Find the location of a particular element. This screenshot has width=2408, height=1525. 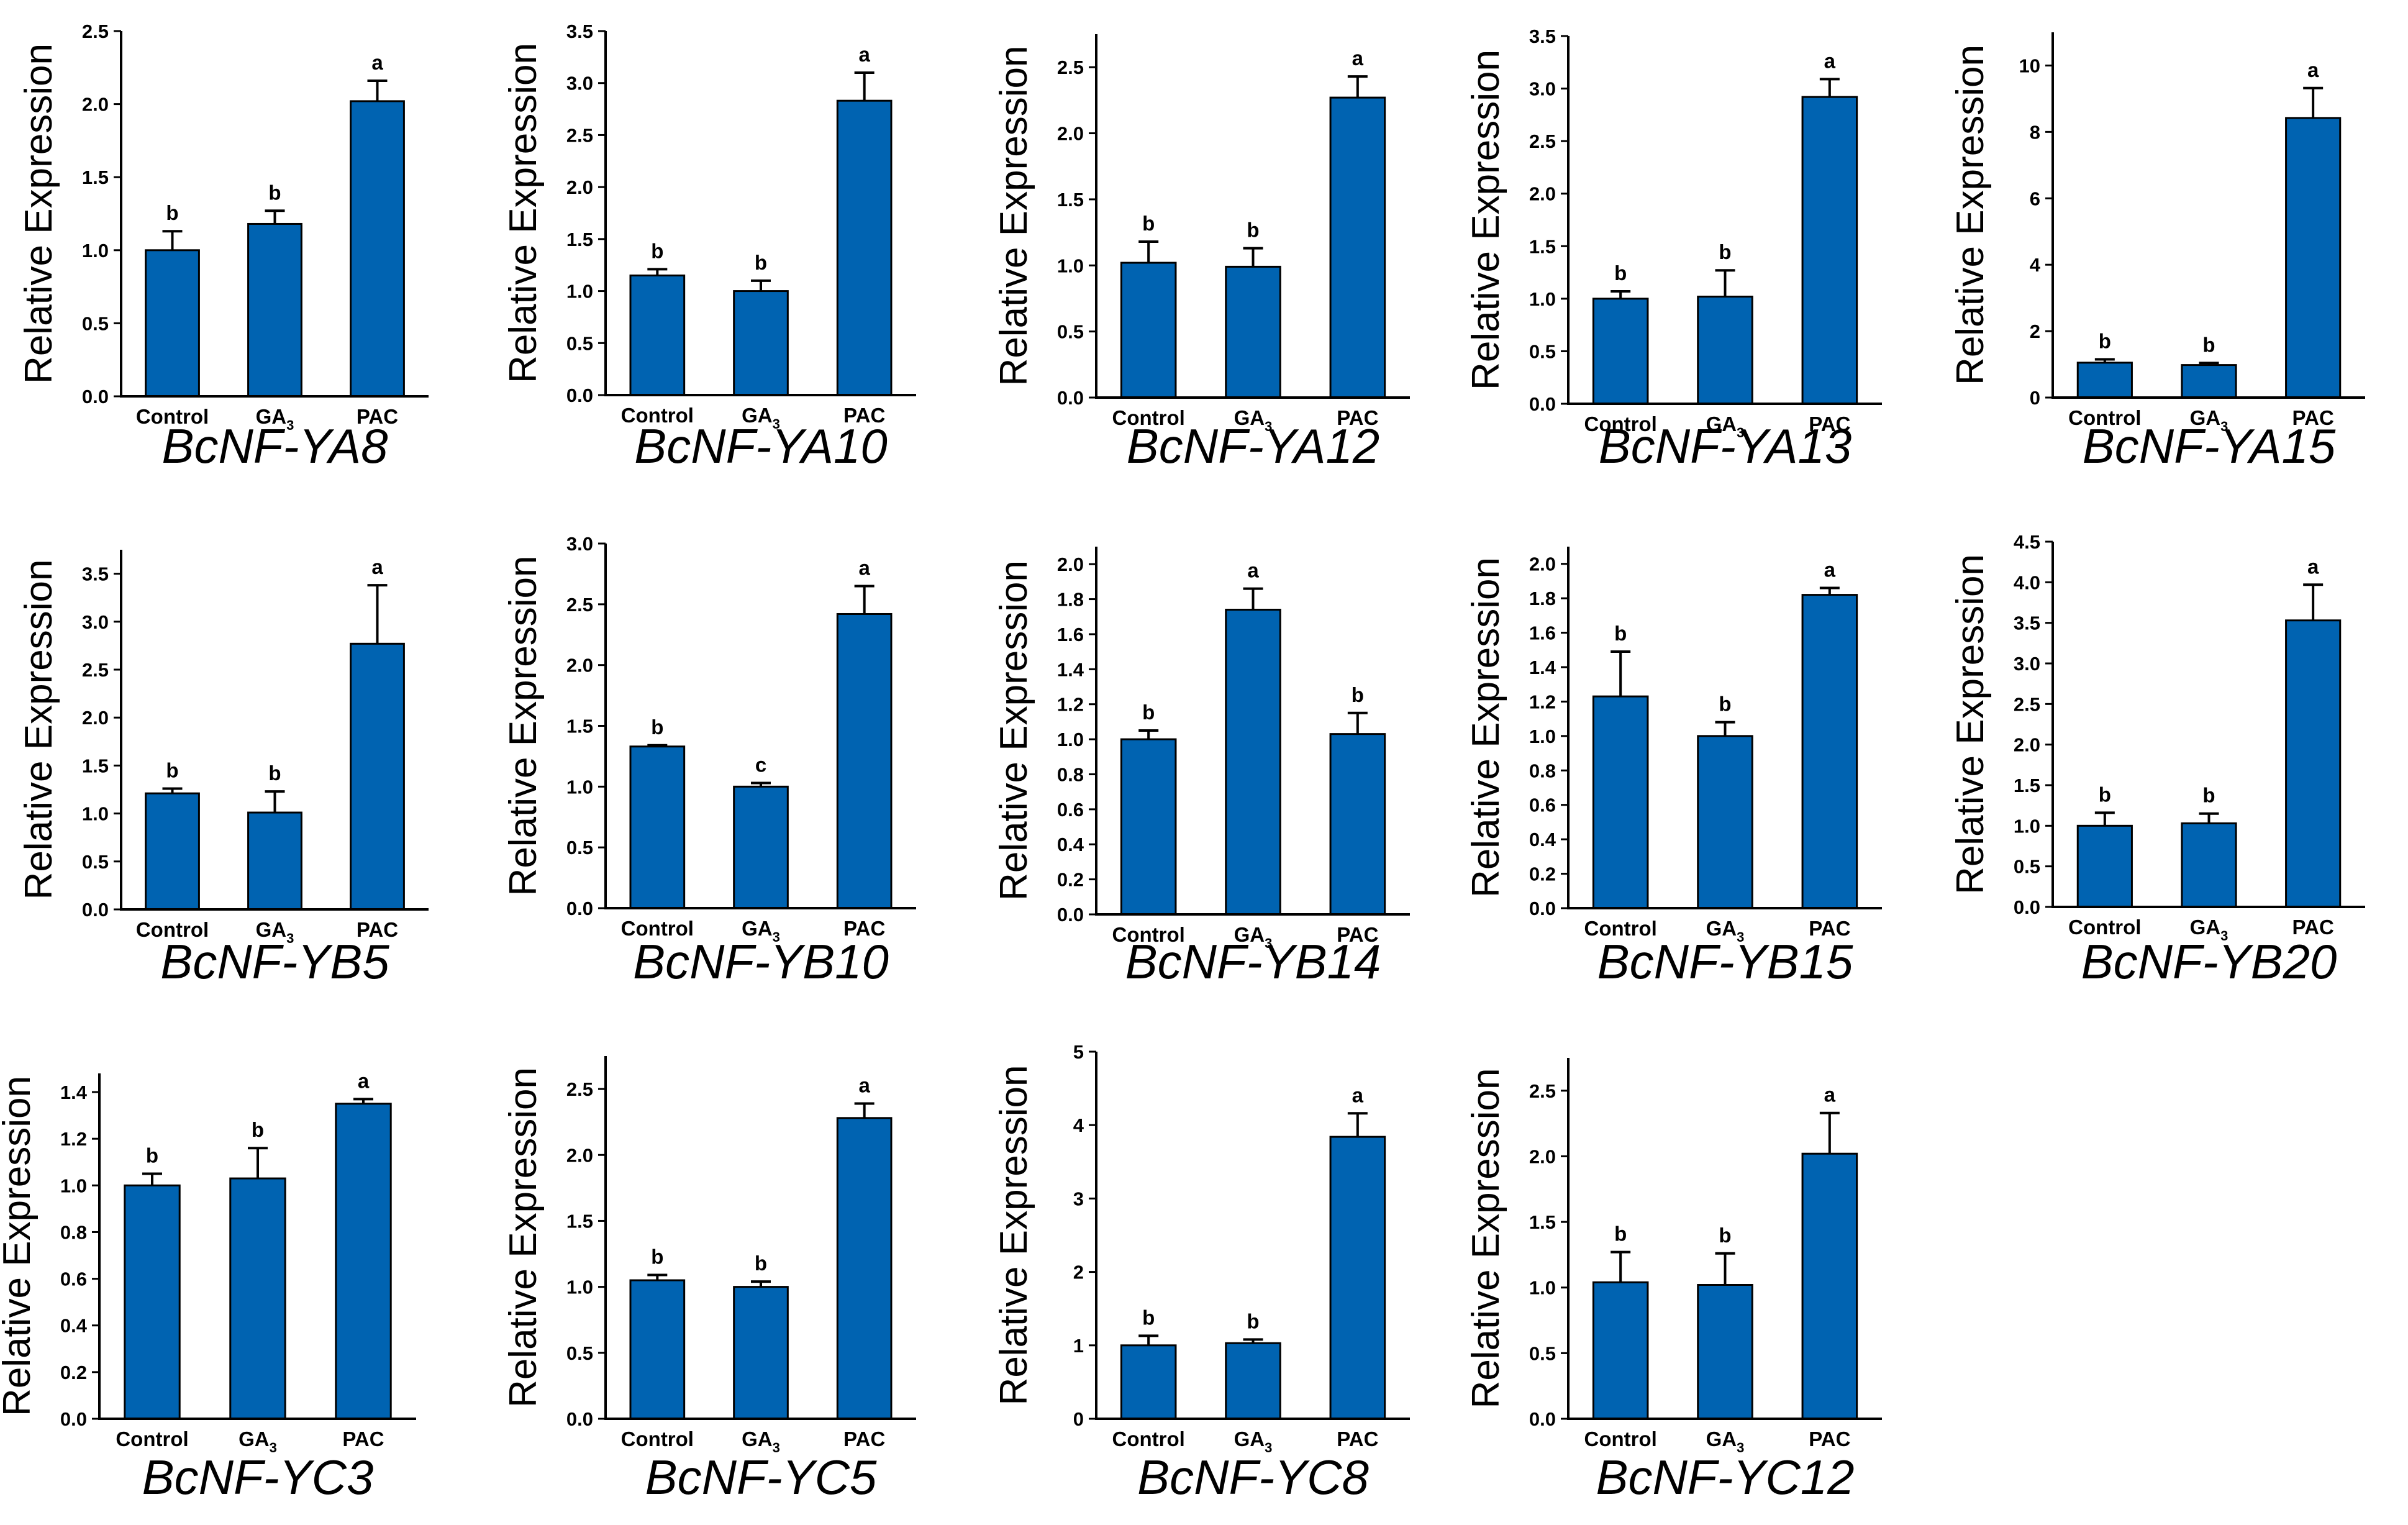

panel-title: BcNF-YC12 is located at coordinates (1725, 1477).